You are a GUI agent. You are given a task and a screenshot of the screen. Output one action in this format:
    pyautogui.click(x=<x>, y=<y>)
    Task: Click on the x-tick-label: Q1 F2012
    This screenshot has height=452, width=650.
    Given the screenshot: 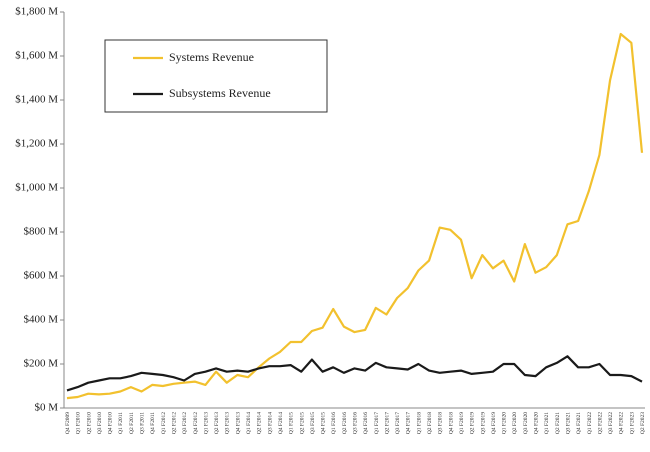 What is the action you would take?
    pyautogui.click(x=164, y=423)
    